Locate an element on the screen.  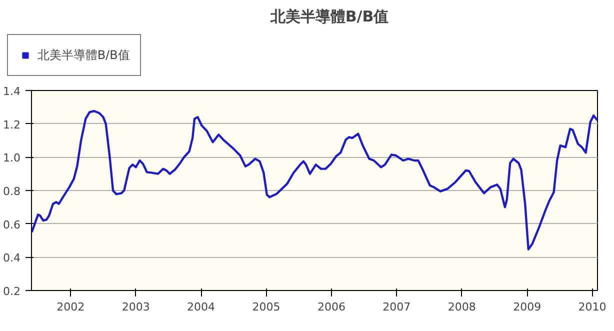
y-tick-label: 0.8 is located at coordinates (12, 191).